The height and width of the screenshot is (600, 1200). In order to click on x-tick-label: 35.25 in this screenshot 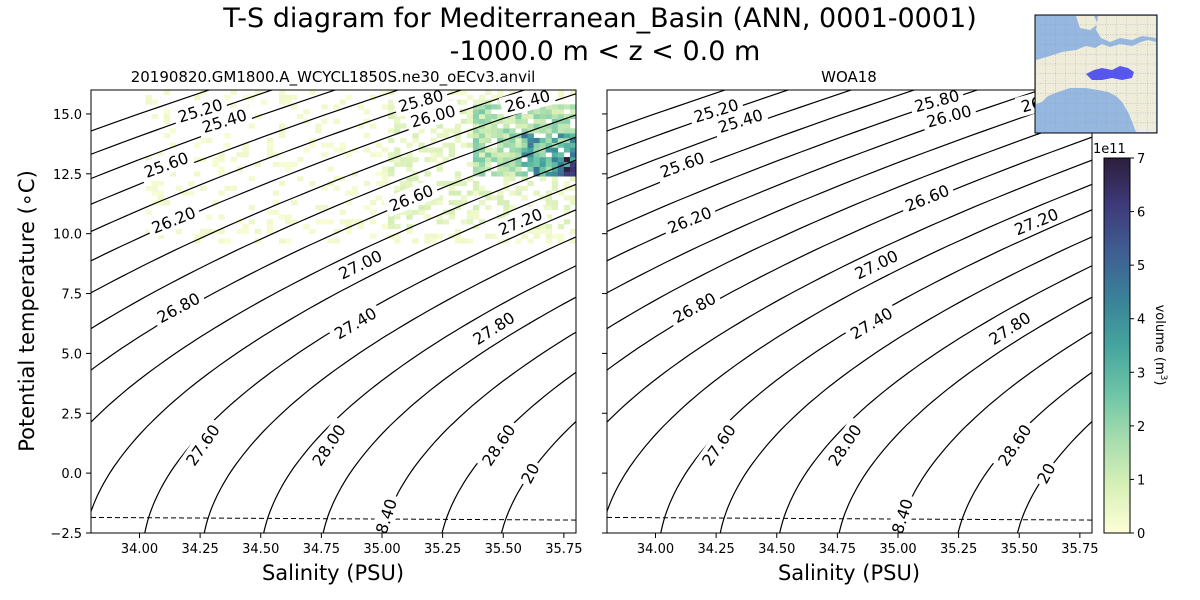, I will do `click(958, 549)`.